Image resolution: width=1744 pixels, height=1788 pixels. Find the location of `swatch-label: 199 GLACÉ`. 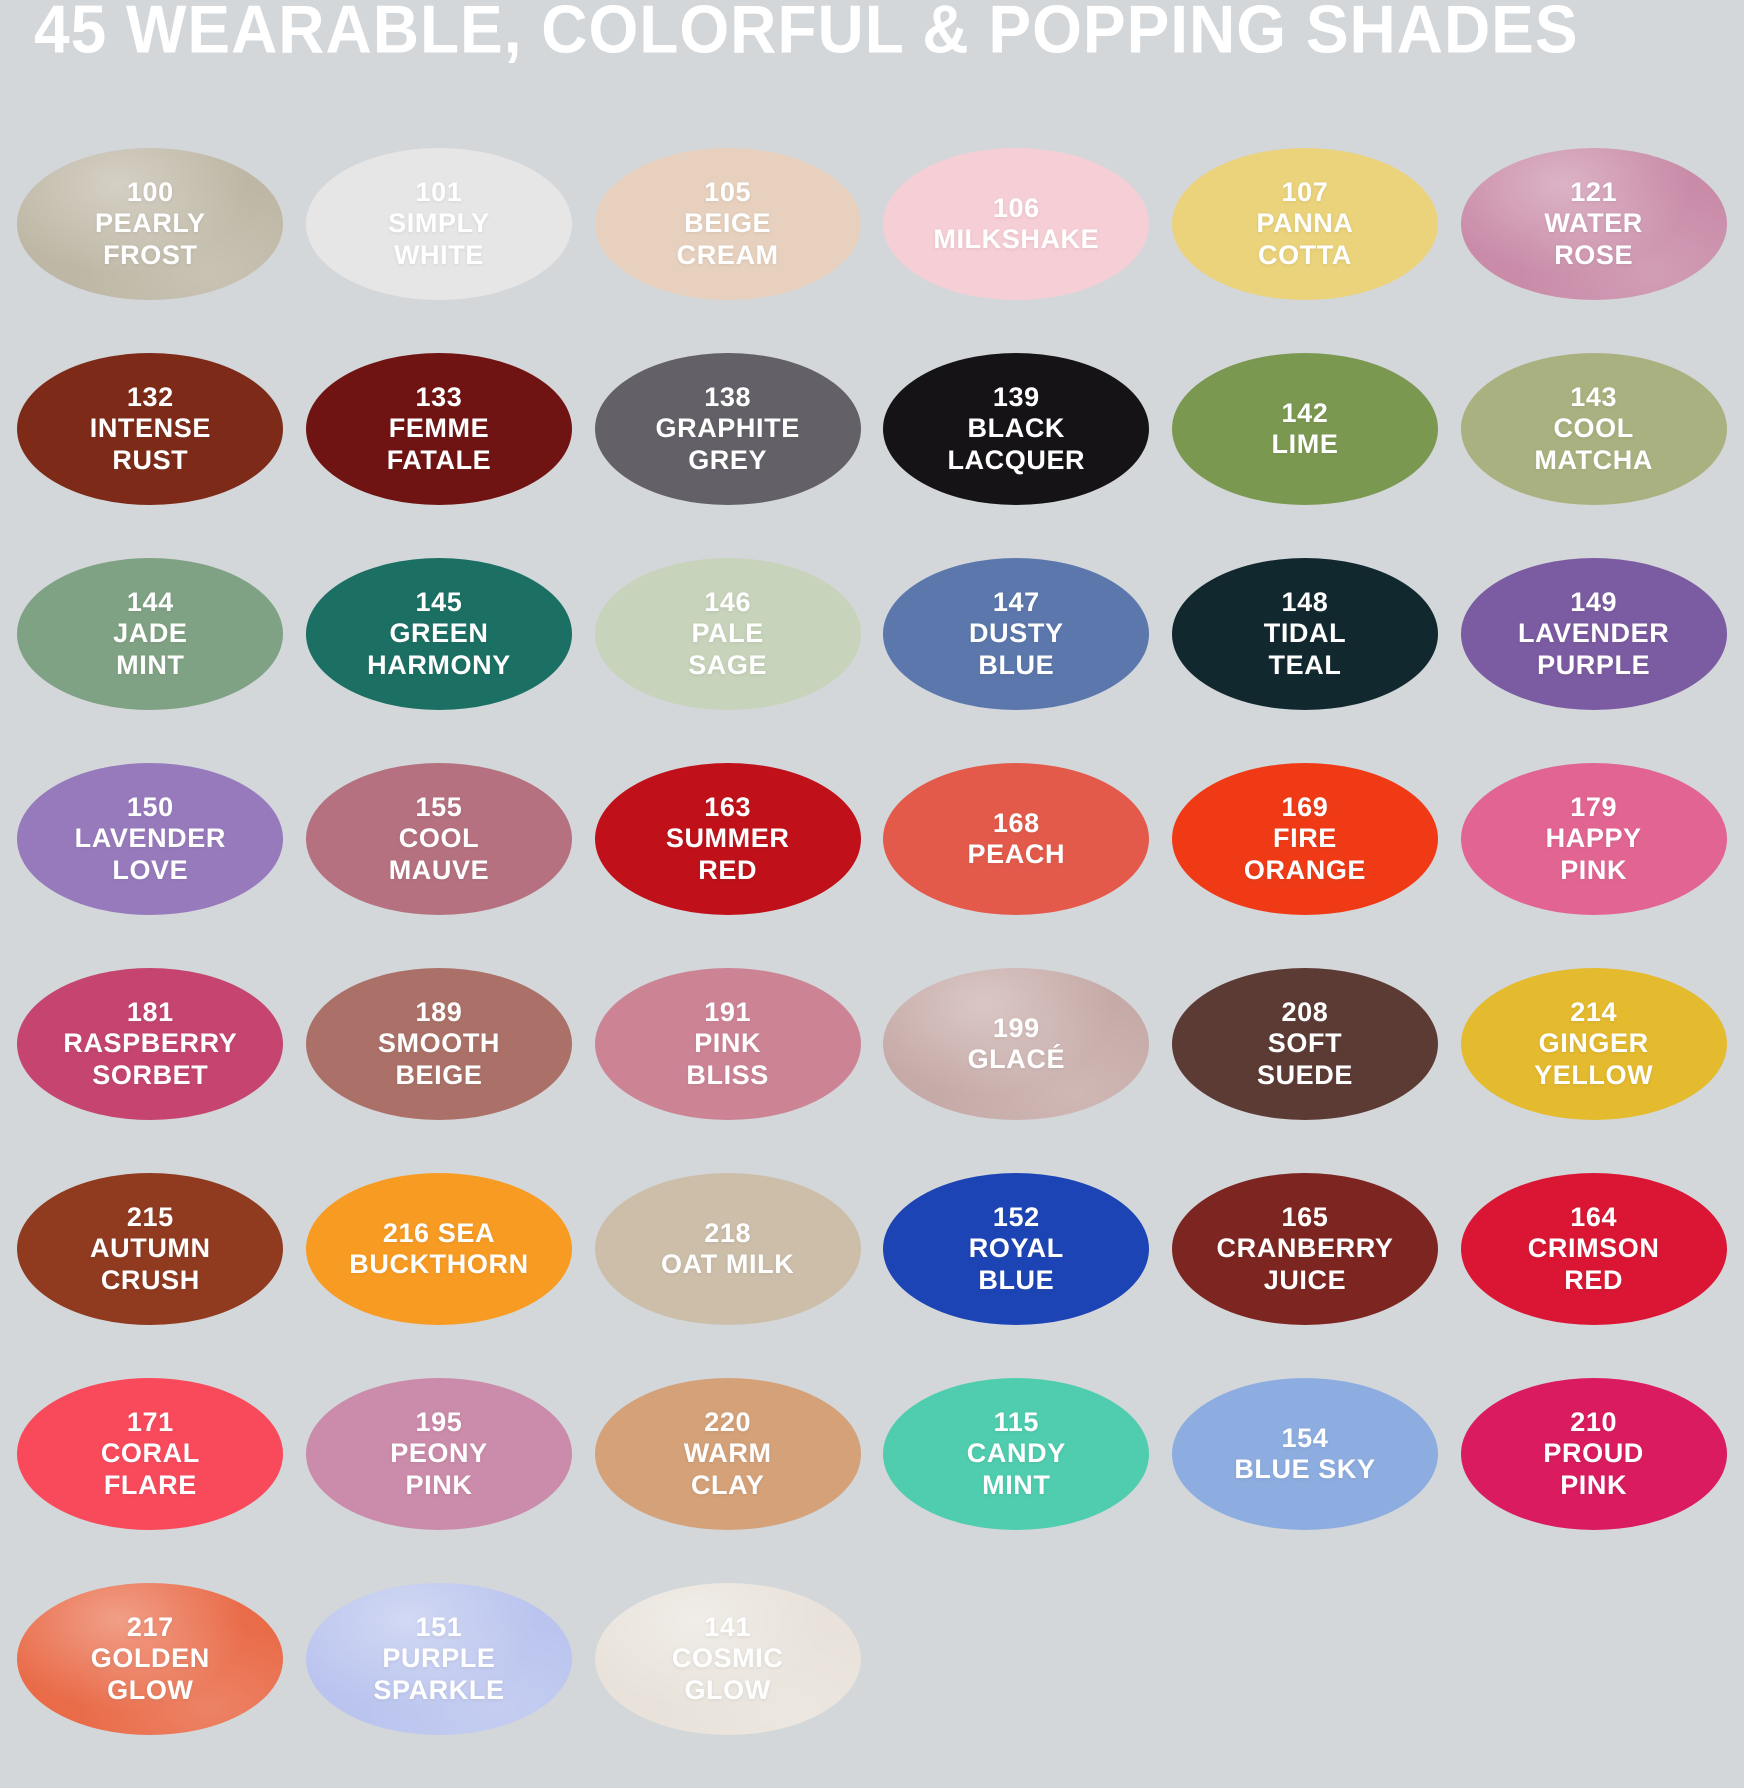

swatch-label: 199 GLACÉ is located at coordinates (1016, 1043).